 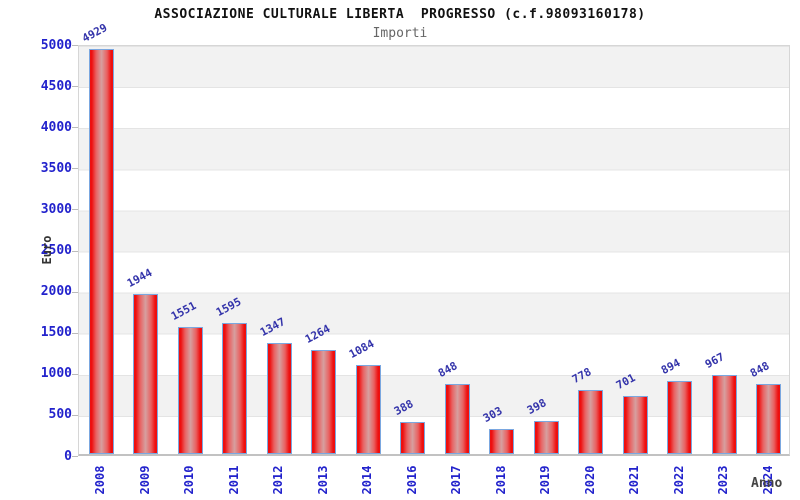 What do you see at coordinates (101, 251) in the screenshot?
I see `bar-2008` at bounding box center [101, 251].